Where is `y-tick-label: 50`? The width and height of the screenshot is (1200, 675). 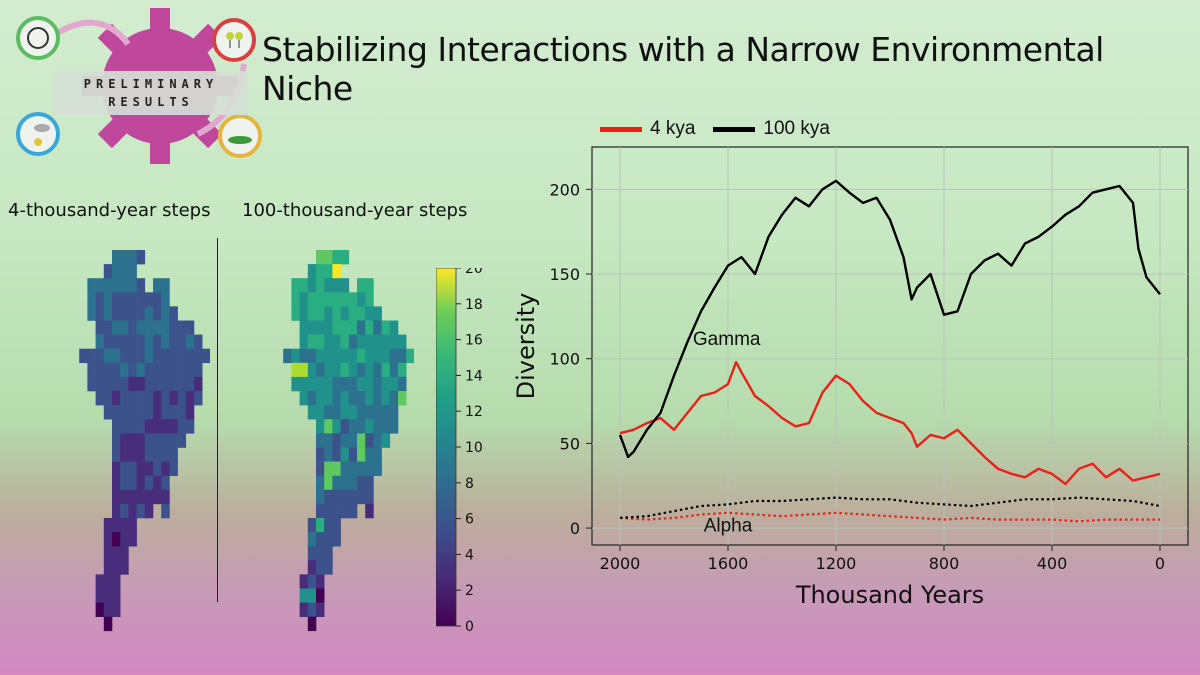
y-tick-label: 50 is located at coordinates (570, 443).